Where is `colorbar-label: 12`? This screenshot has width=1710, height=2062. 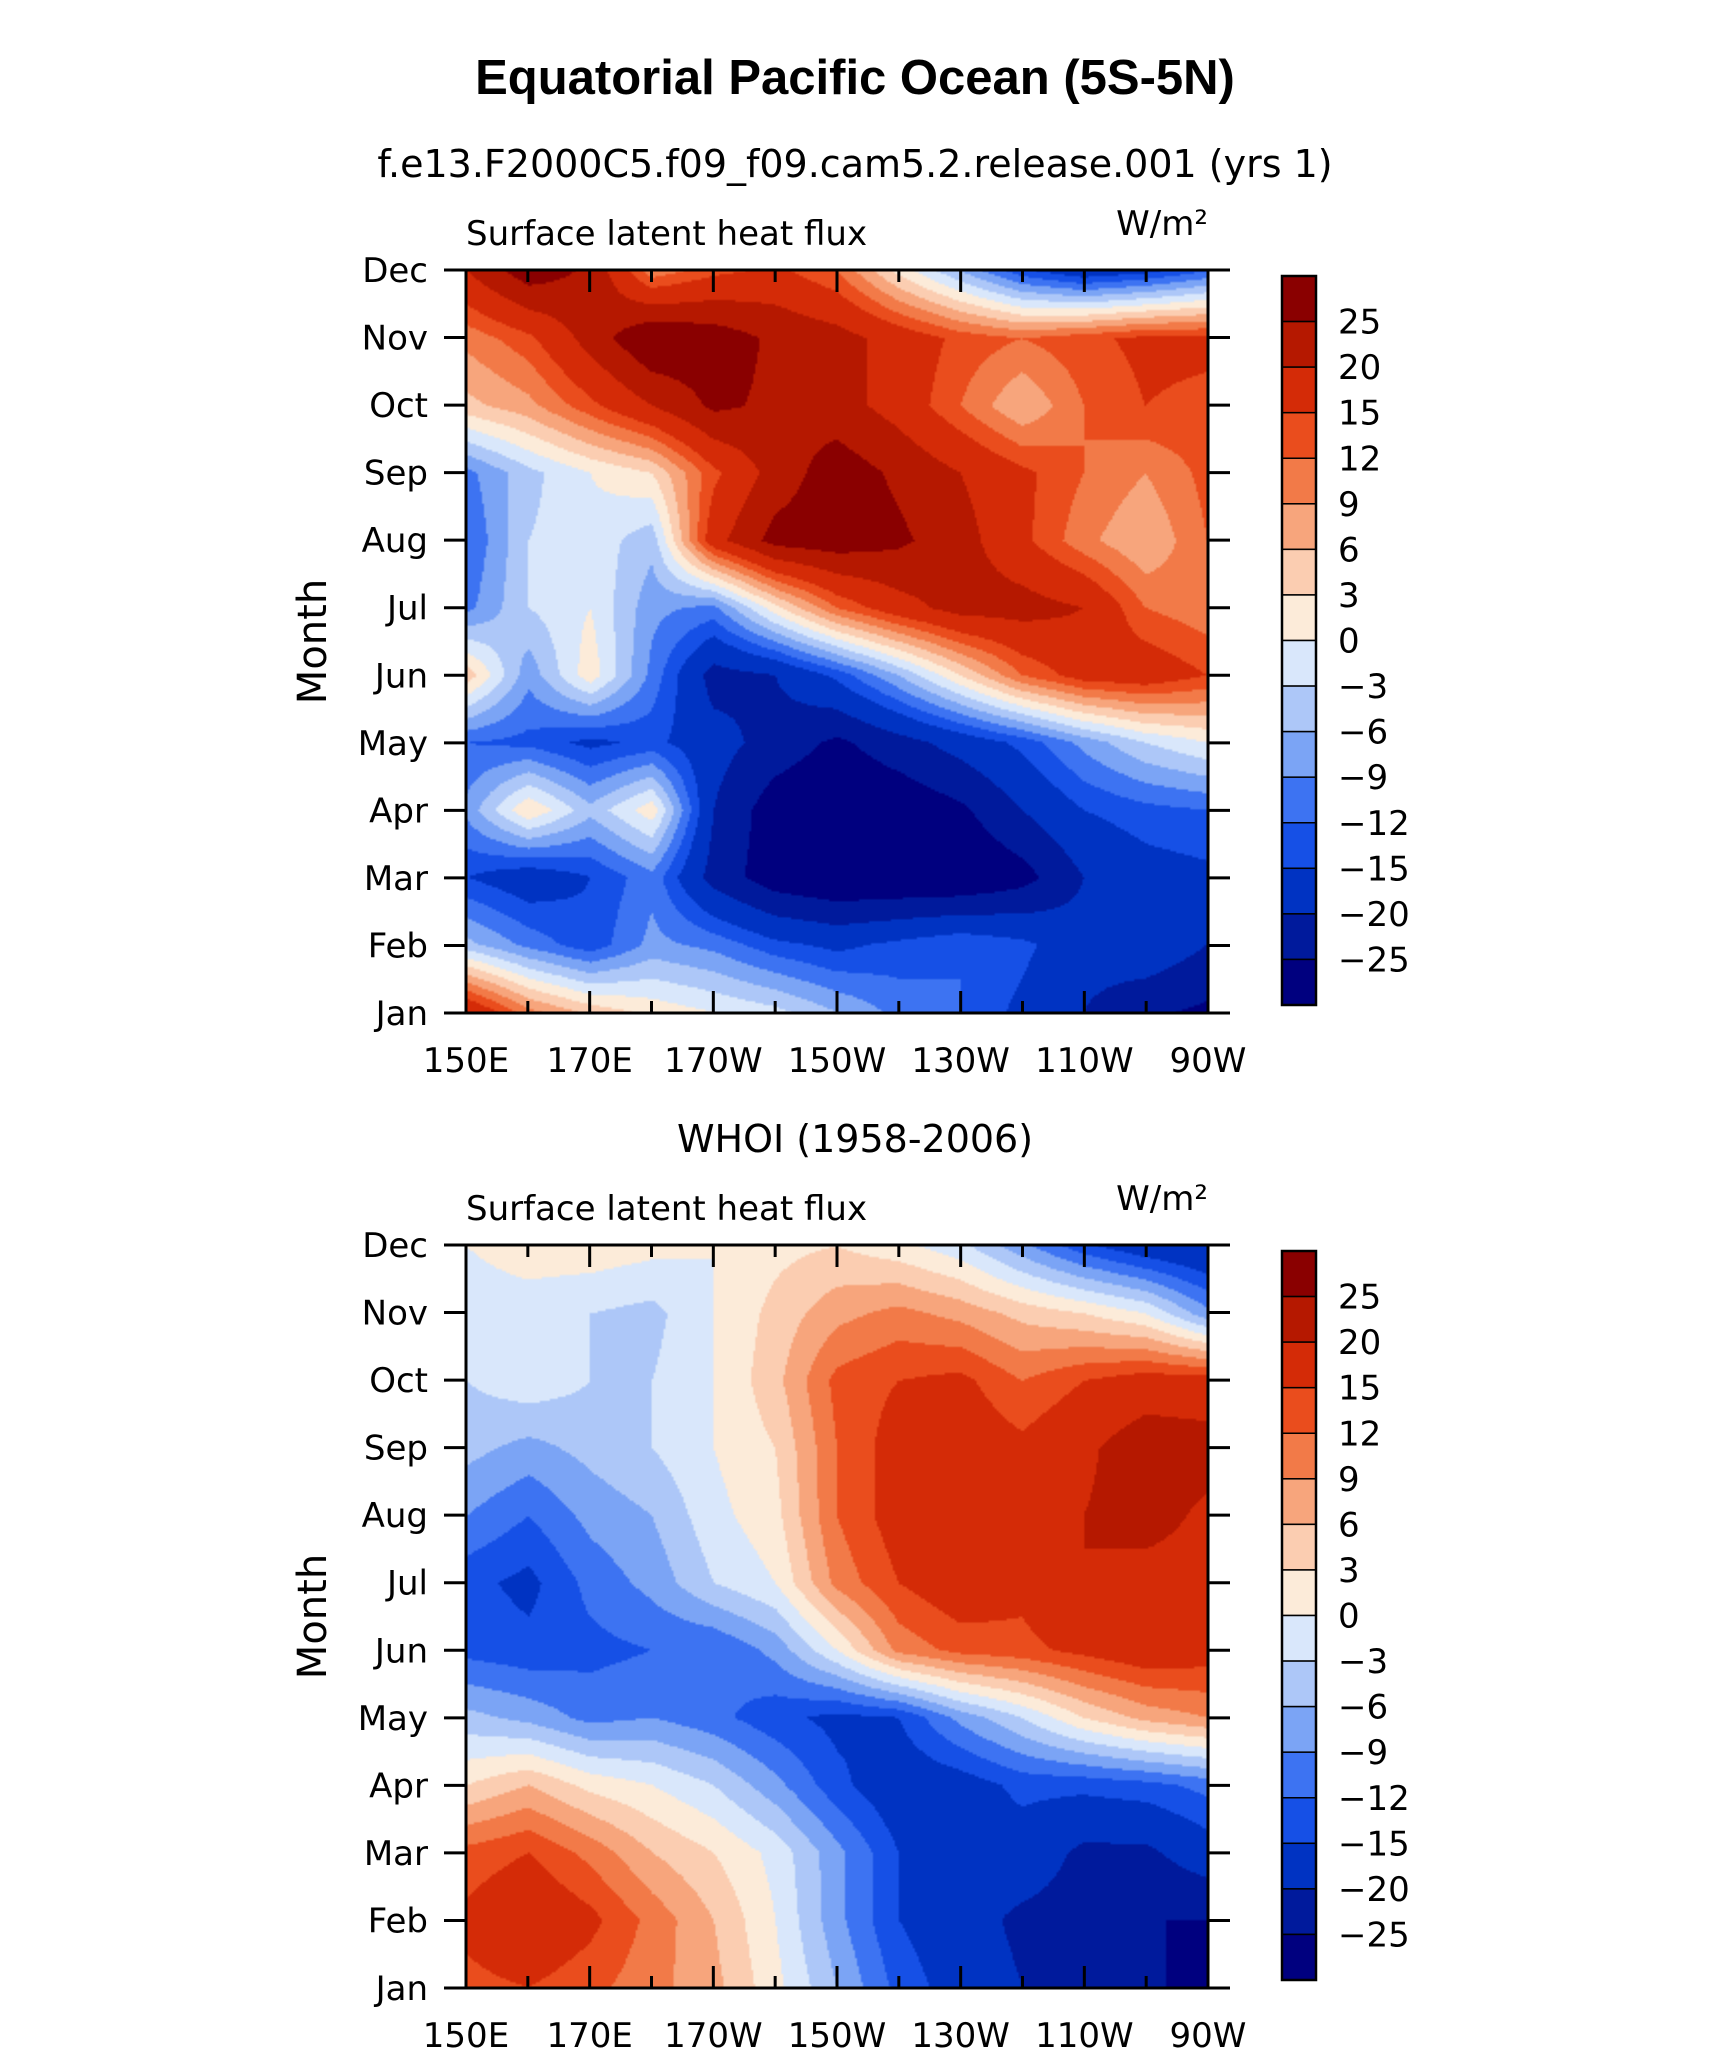
colorbar-label: 12 is located at coordinates (1359, 1434).